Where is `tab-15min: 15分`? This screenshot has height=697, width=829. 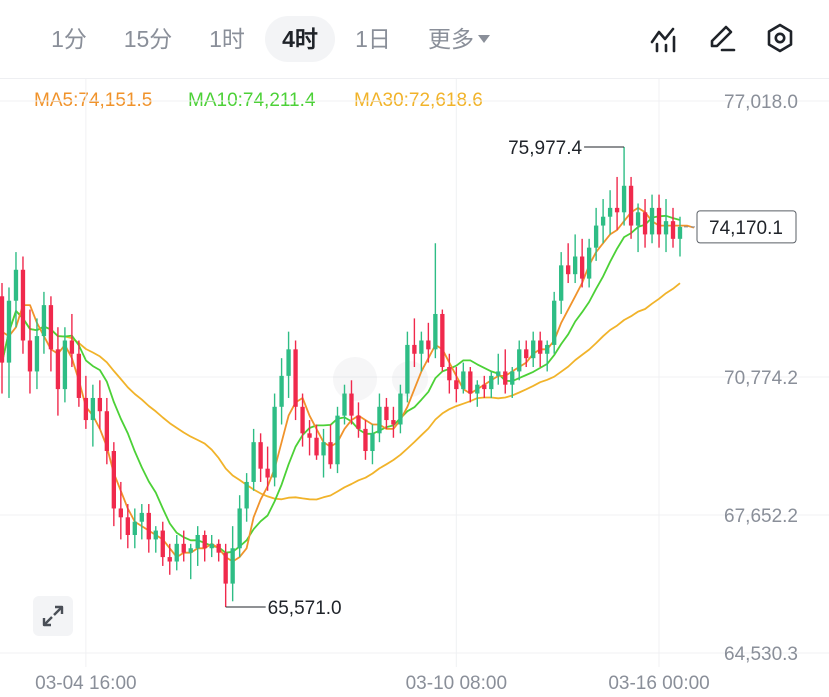 tab-15min: 15分 is located at coordinates (148, 39).